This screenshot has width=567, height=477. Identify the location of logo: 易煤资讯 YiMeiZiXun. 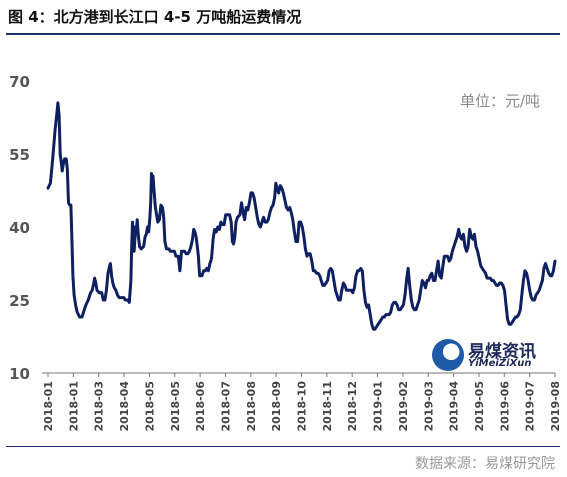
(492, 355).